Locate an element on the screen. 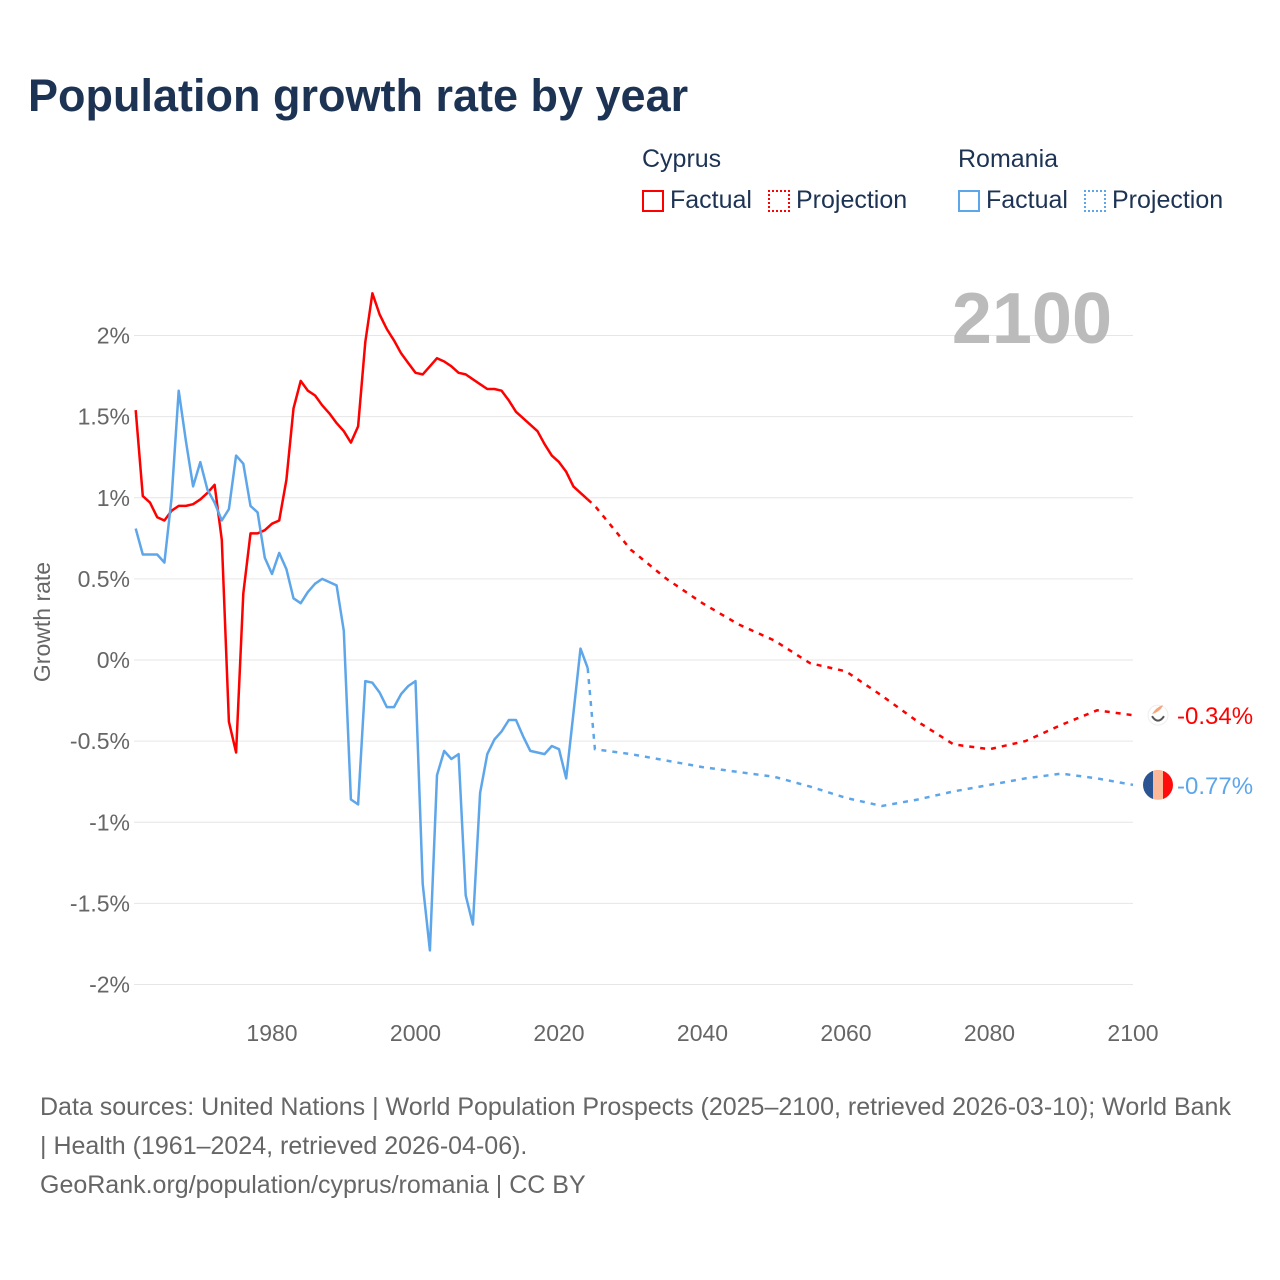 The image size is (1280, 1280). legend-romania: Romania Factual Projection is located at coordinates (1090, 180).